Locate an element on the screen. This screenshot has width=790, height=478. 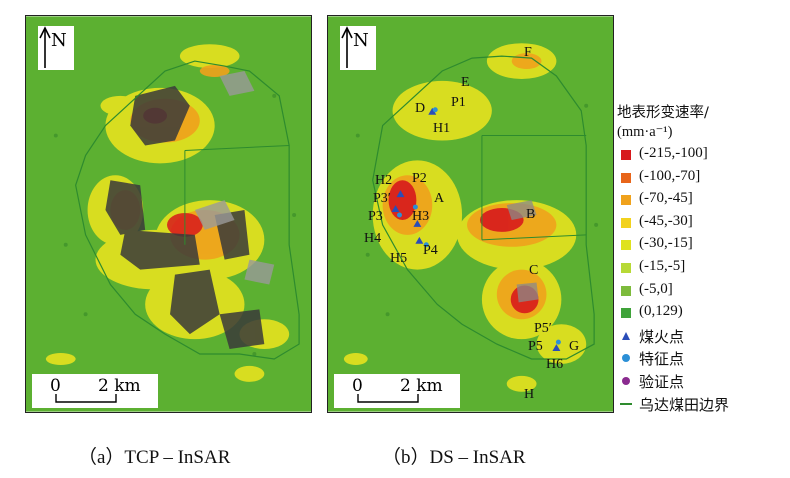
label-C: C is located at coordinates (534, 270).